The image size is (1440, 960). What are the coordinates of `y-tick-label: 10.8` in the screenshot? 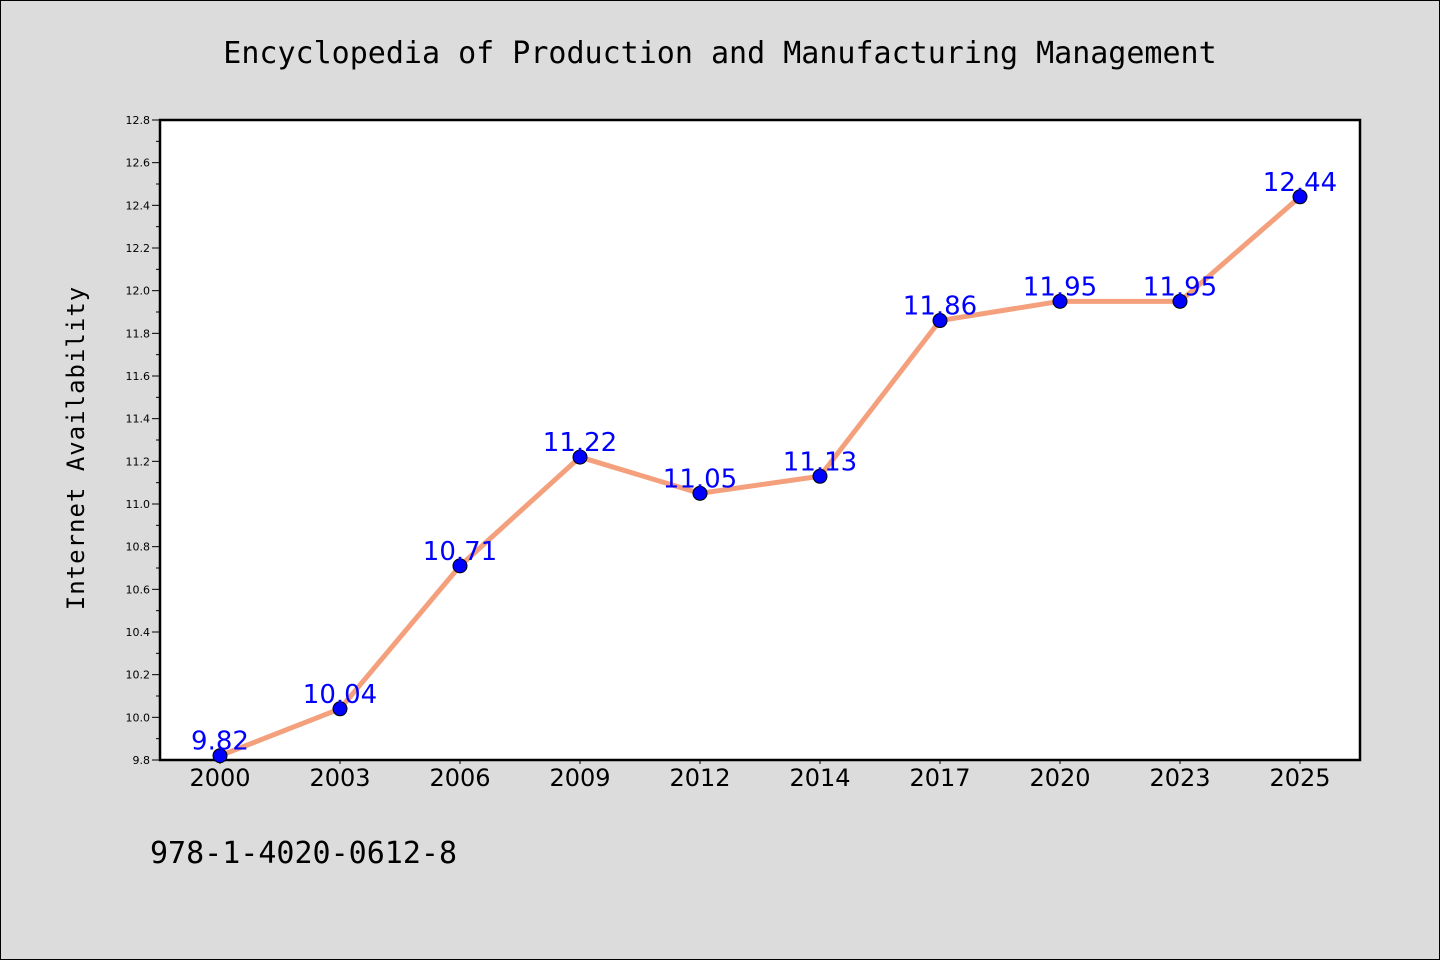 It's located at (138, 547).